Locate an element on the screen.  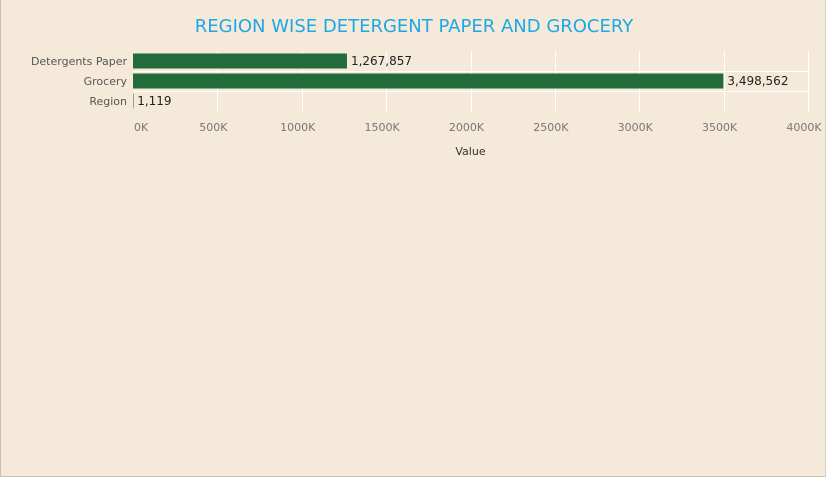
bars is located at coordinates (428, 81).